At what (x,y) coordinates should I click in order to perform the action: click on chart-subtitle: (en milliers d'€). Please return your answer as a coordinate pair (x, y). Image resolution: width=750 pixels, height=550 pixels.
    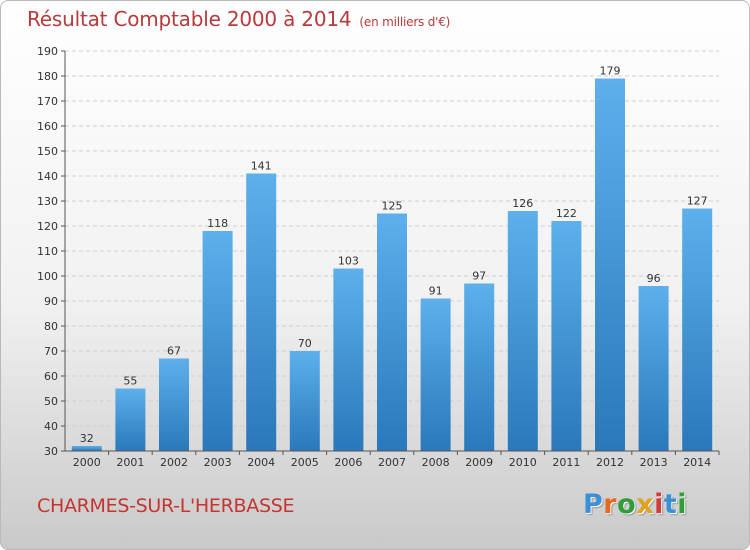
    Looking at the image, I should click on (405, 22).